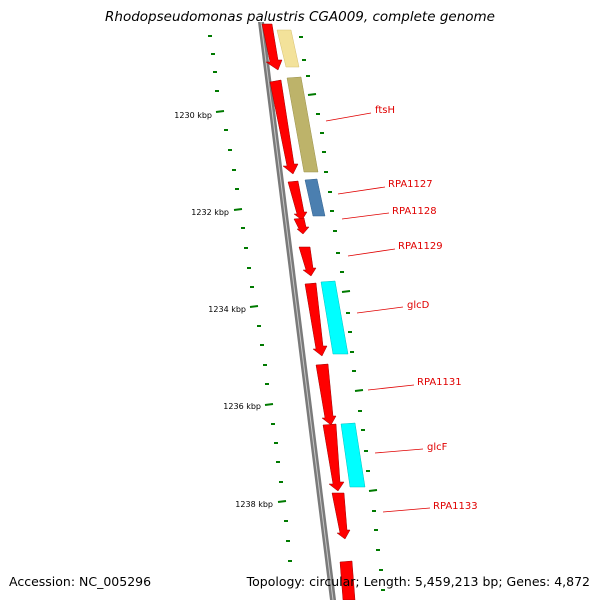  Describe the element at coordinates (334, 317) in the screenshot. I see `feature-bar-glcD` at that location.